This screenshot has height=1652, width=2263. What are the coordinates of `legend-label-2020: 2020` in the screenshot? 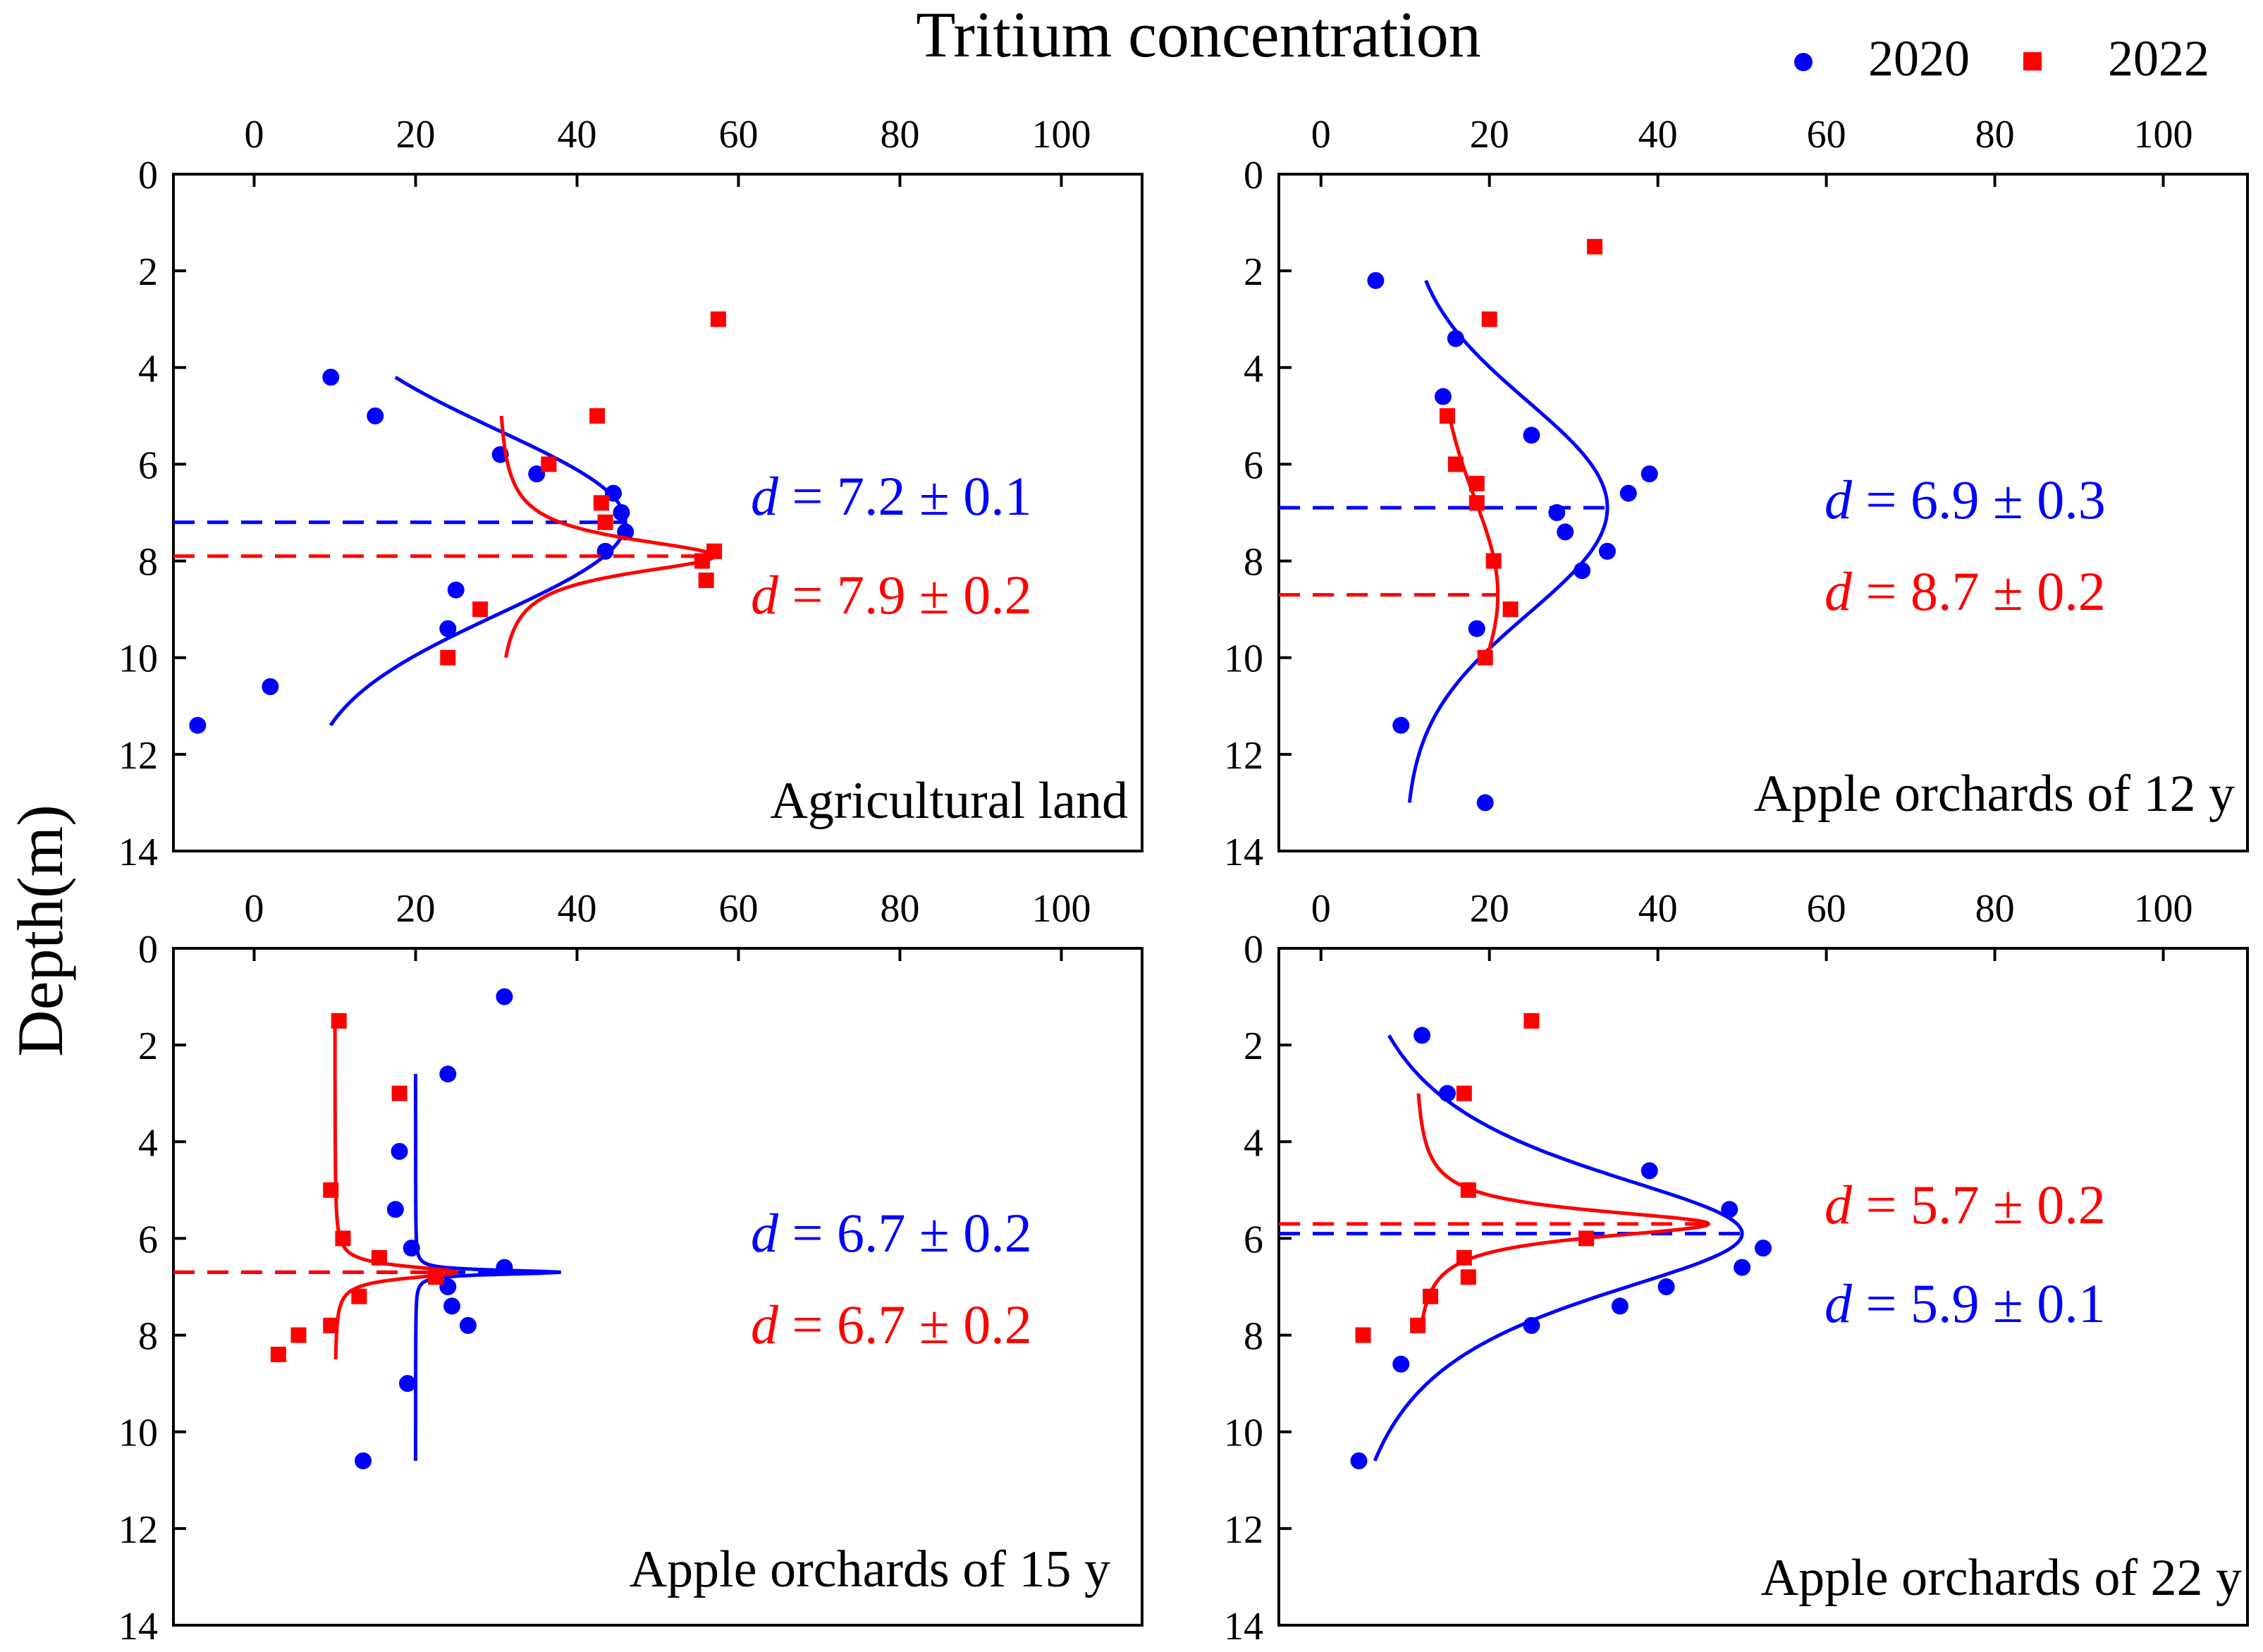 It's located at (1919, 59).